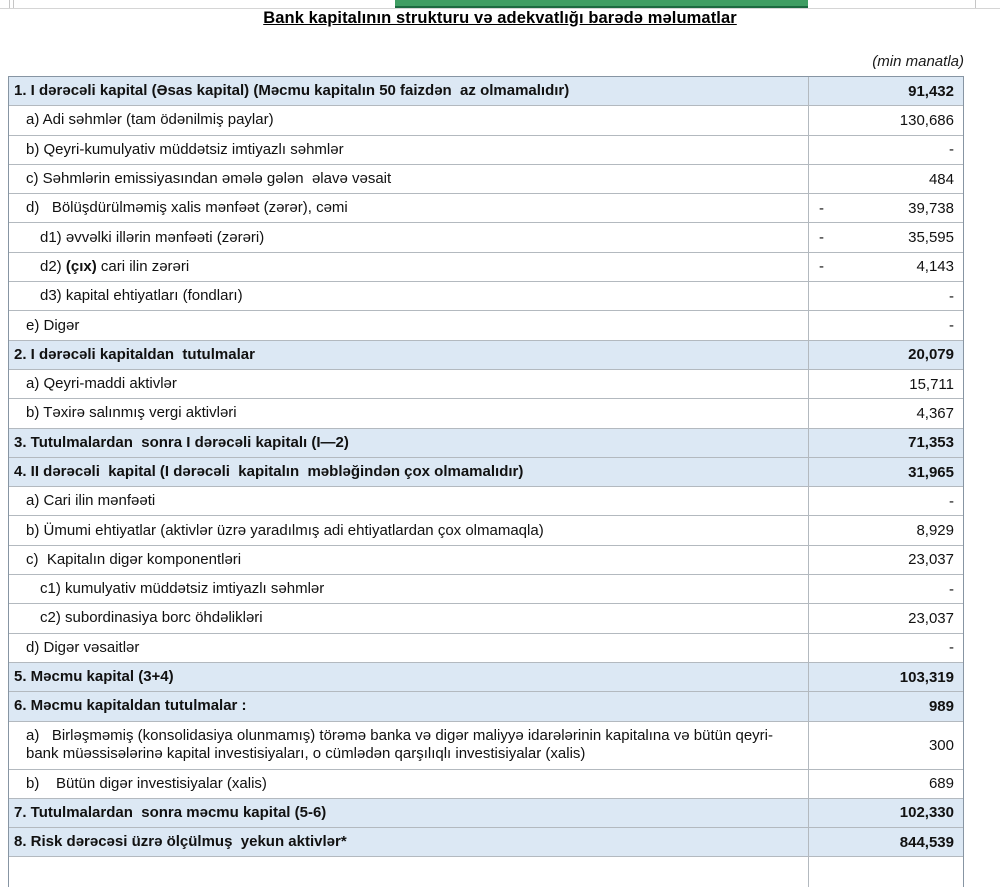 The height and width of the screenshot is (887, 1000). I want to click on table-row: c) Kapitalın digər komponentləri 23,037, so click(486, 560).